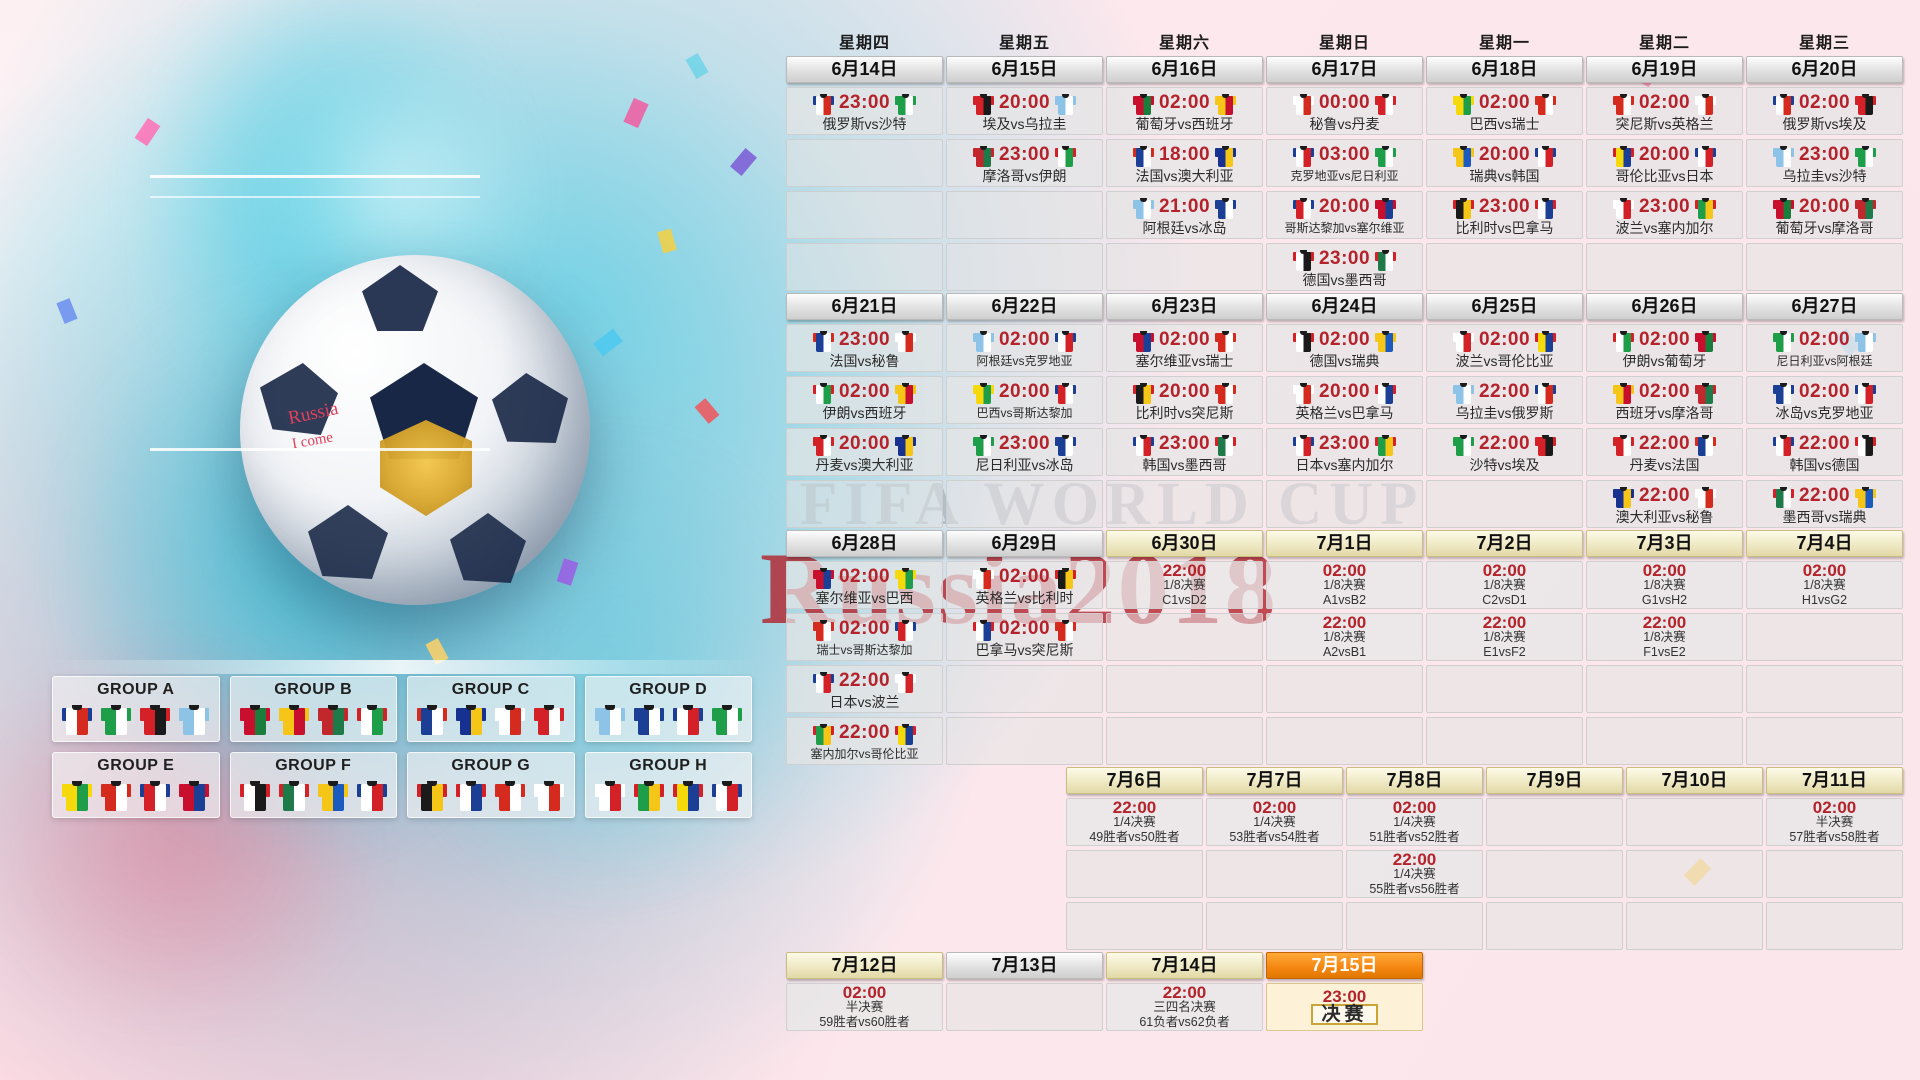 Image resolution: width=1920 pixels, height=1080 pixels. I want to click on date-header: 7月12日, so click(864, 965).